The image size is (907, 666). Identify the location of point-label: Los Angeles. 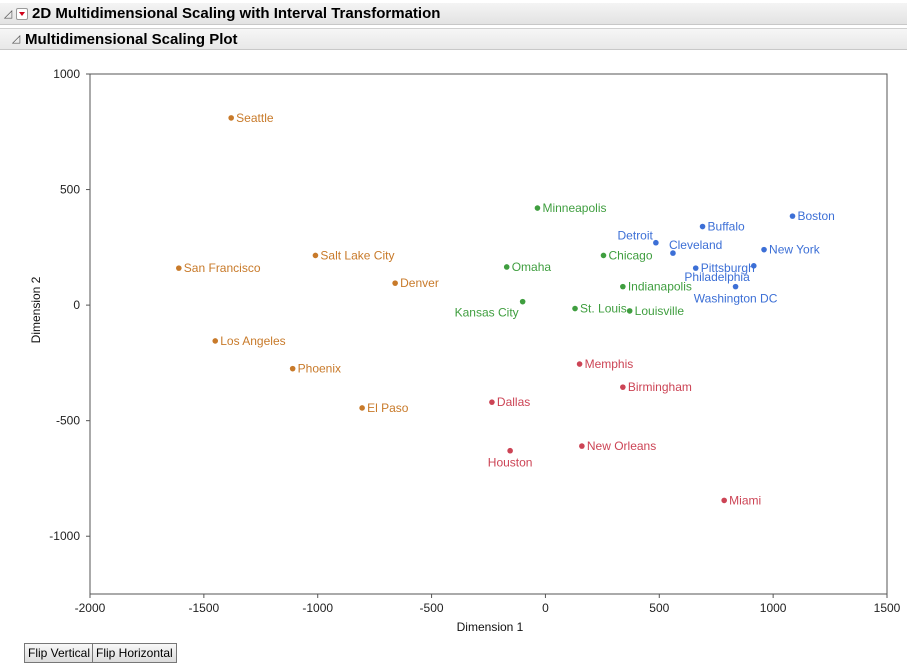
(252, 341).